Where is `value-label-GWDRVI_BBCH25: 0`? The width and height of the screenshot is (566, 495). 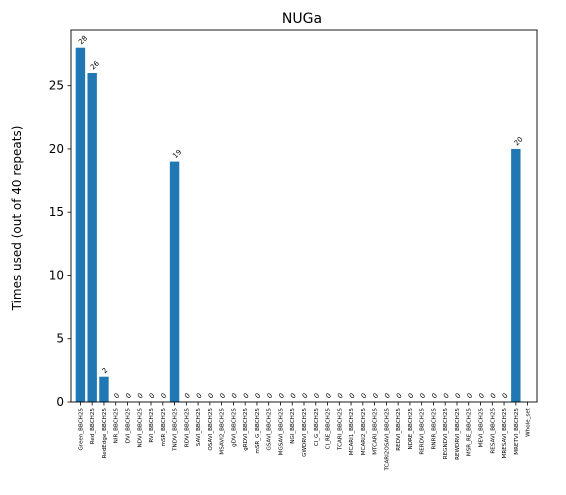 value-label-GWDRVI_BBCH25: 0 is located at coordinates (305, 396).